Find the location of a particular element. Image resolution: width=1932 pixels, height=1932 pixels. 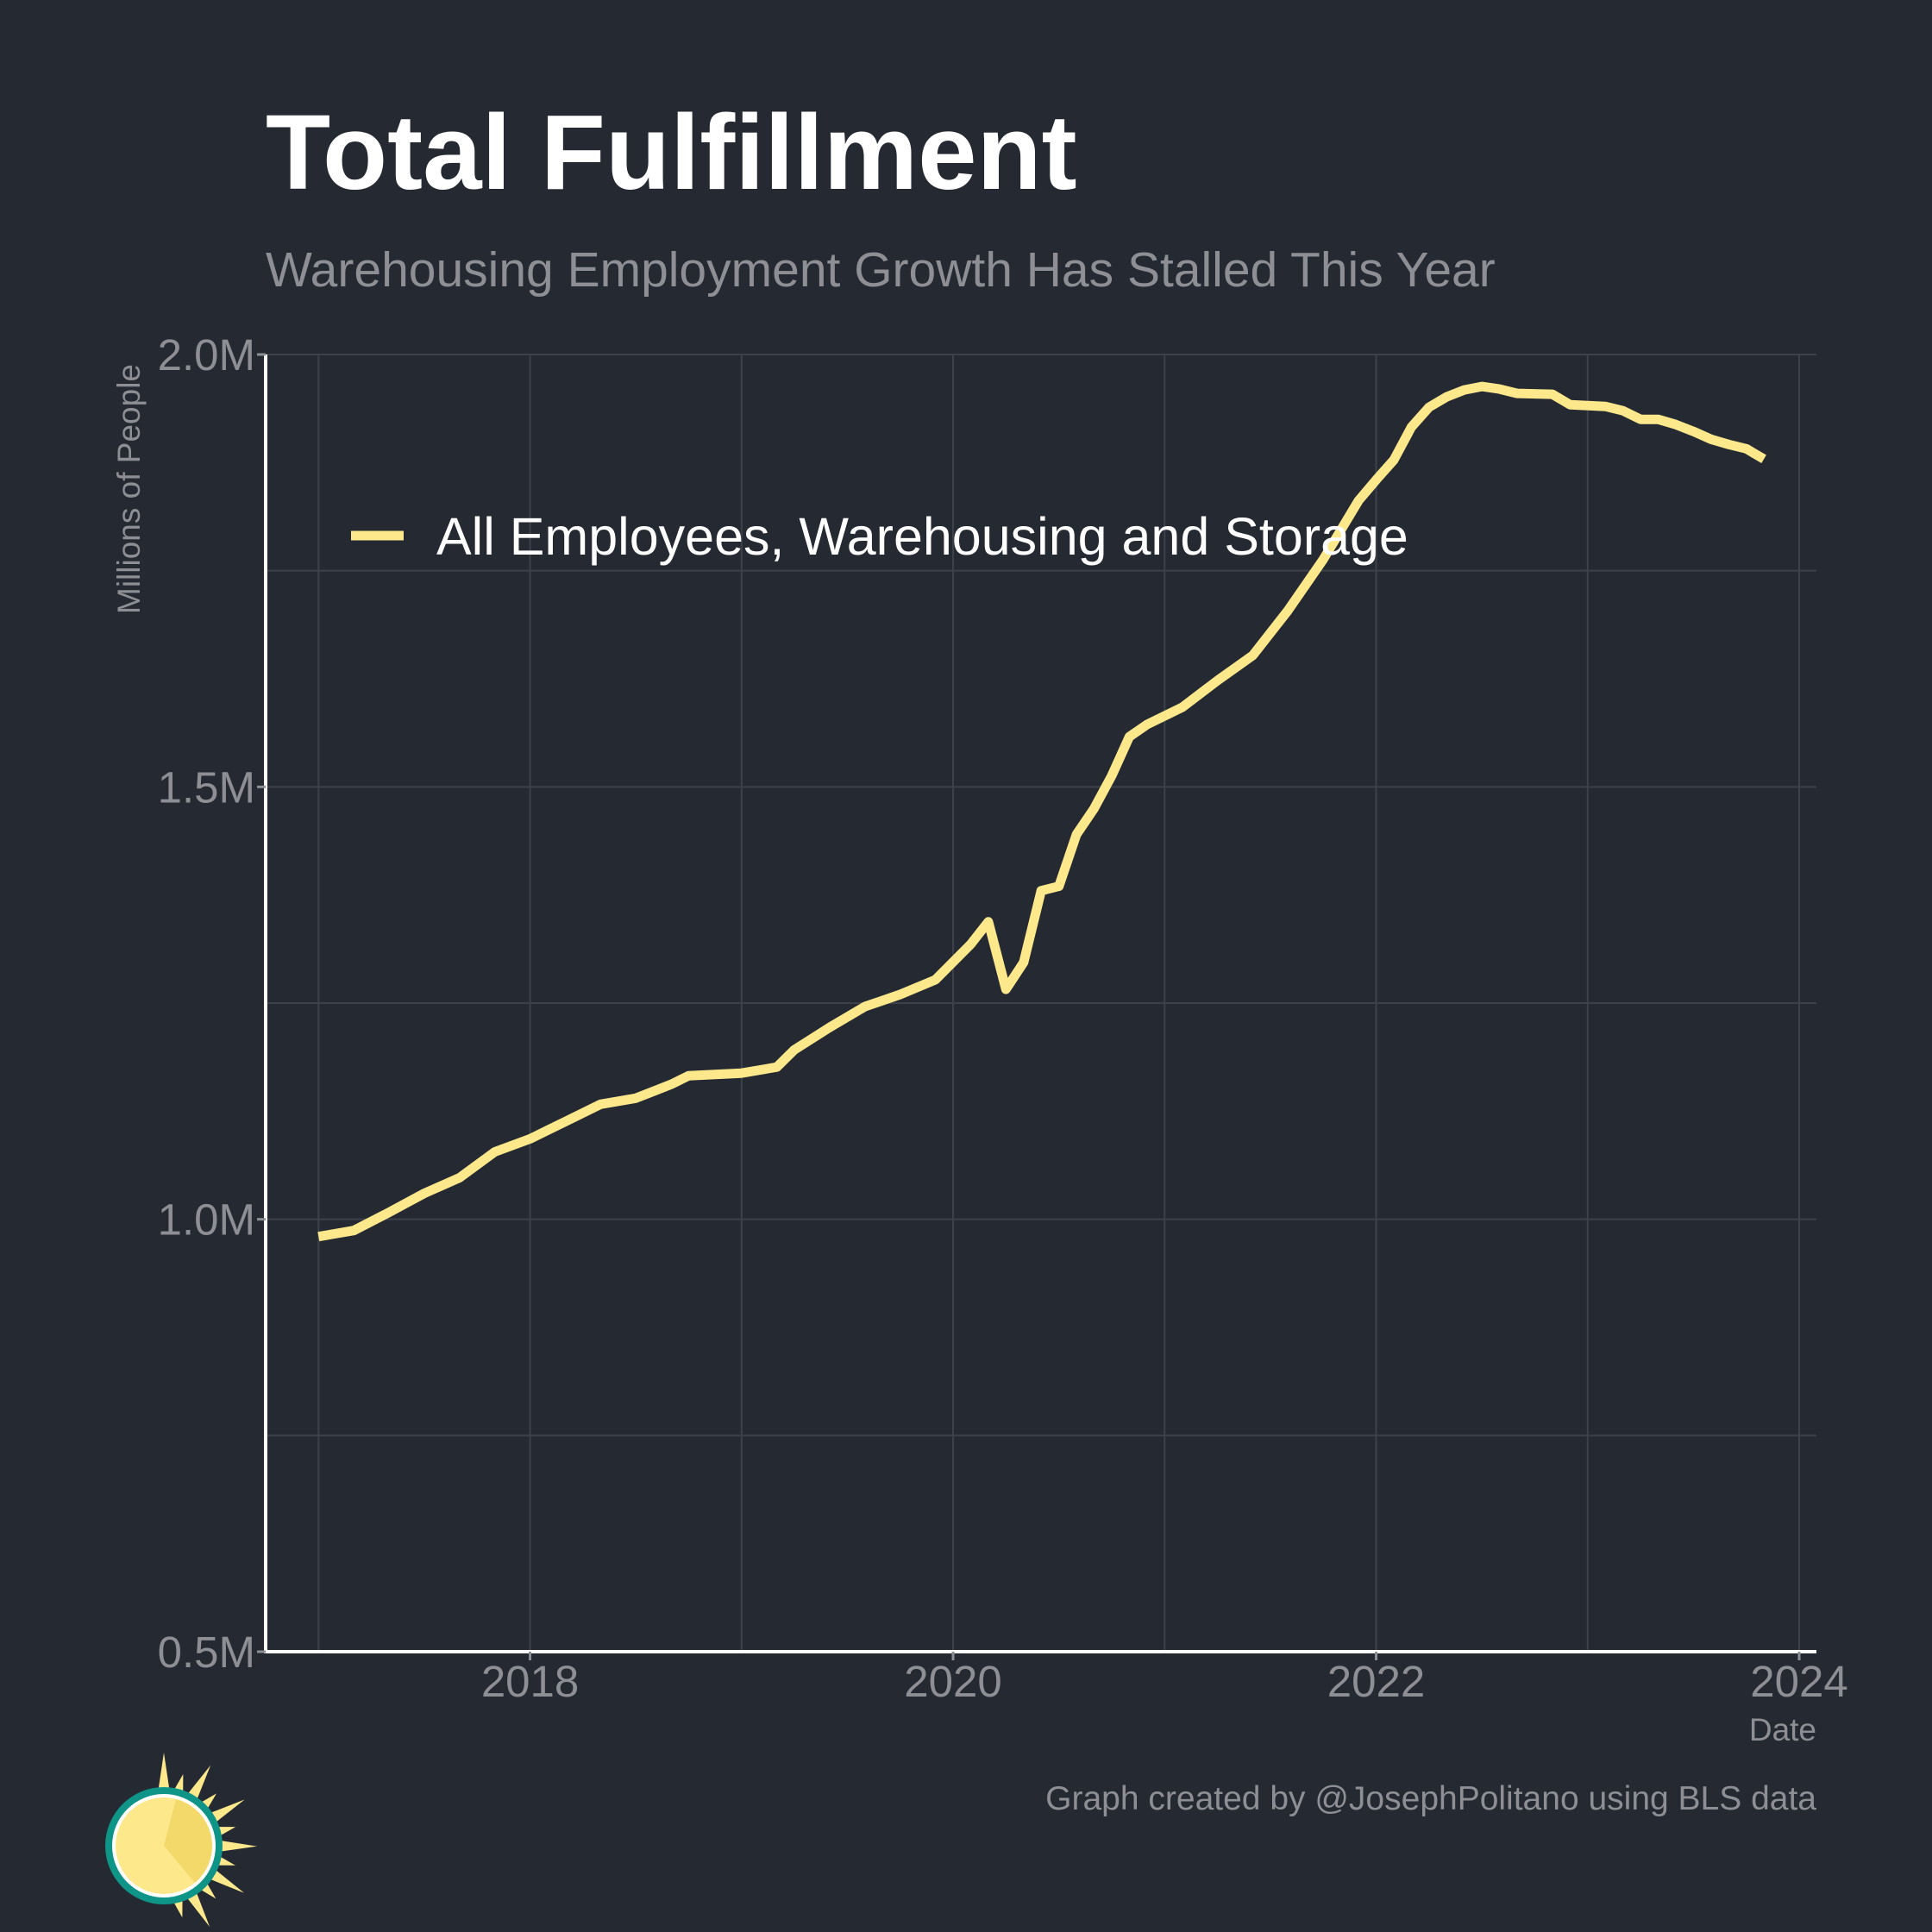

x-axis-title: Date is located at coordinates (1782, 1730).